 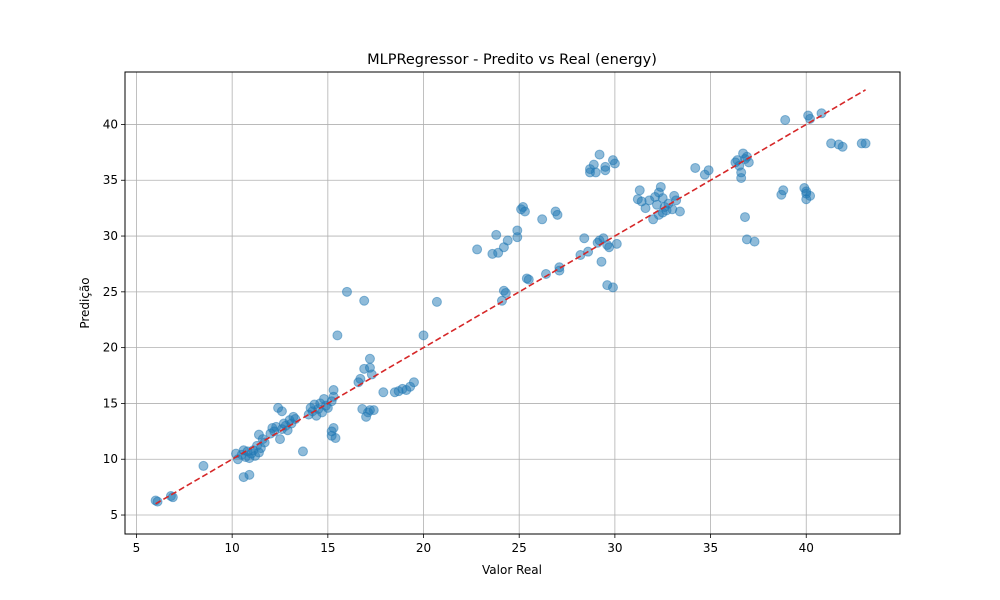 I want to click on y-axis-ticks: 5 10 15 20 25 30 35 40, so click(x=114, y=319).